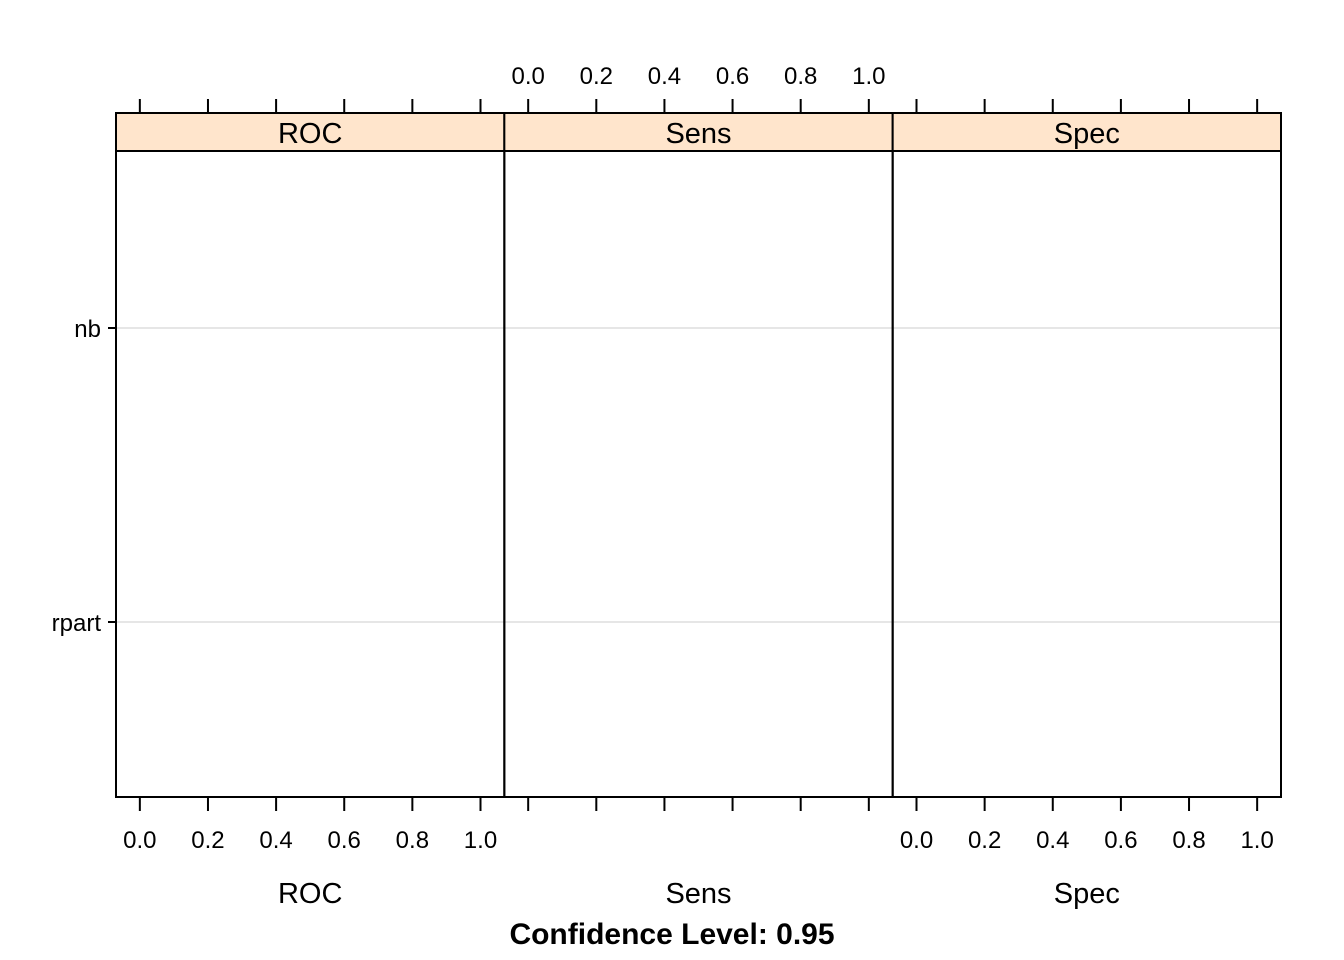 This screenshot has width=1344, height=960. What do you see at coordinates (1256, 840) in the screenshot?
I see `tick-label-spec: 1.0` at bounding box center [1256, 840].